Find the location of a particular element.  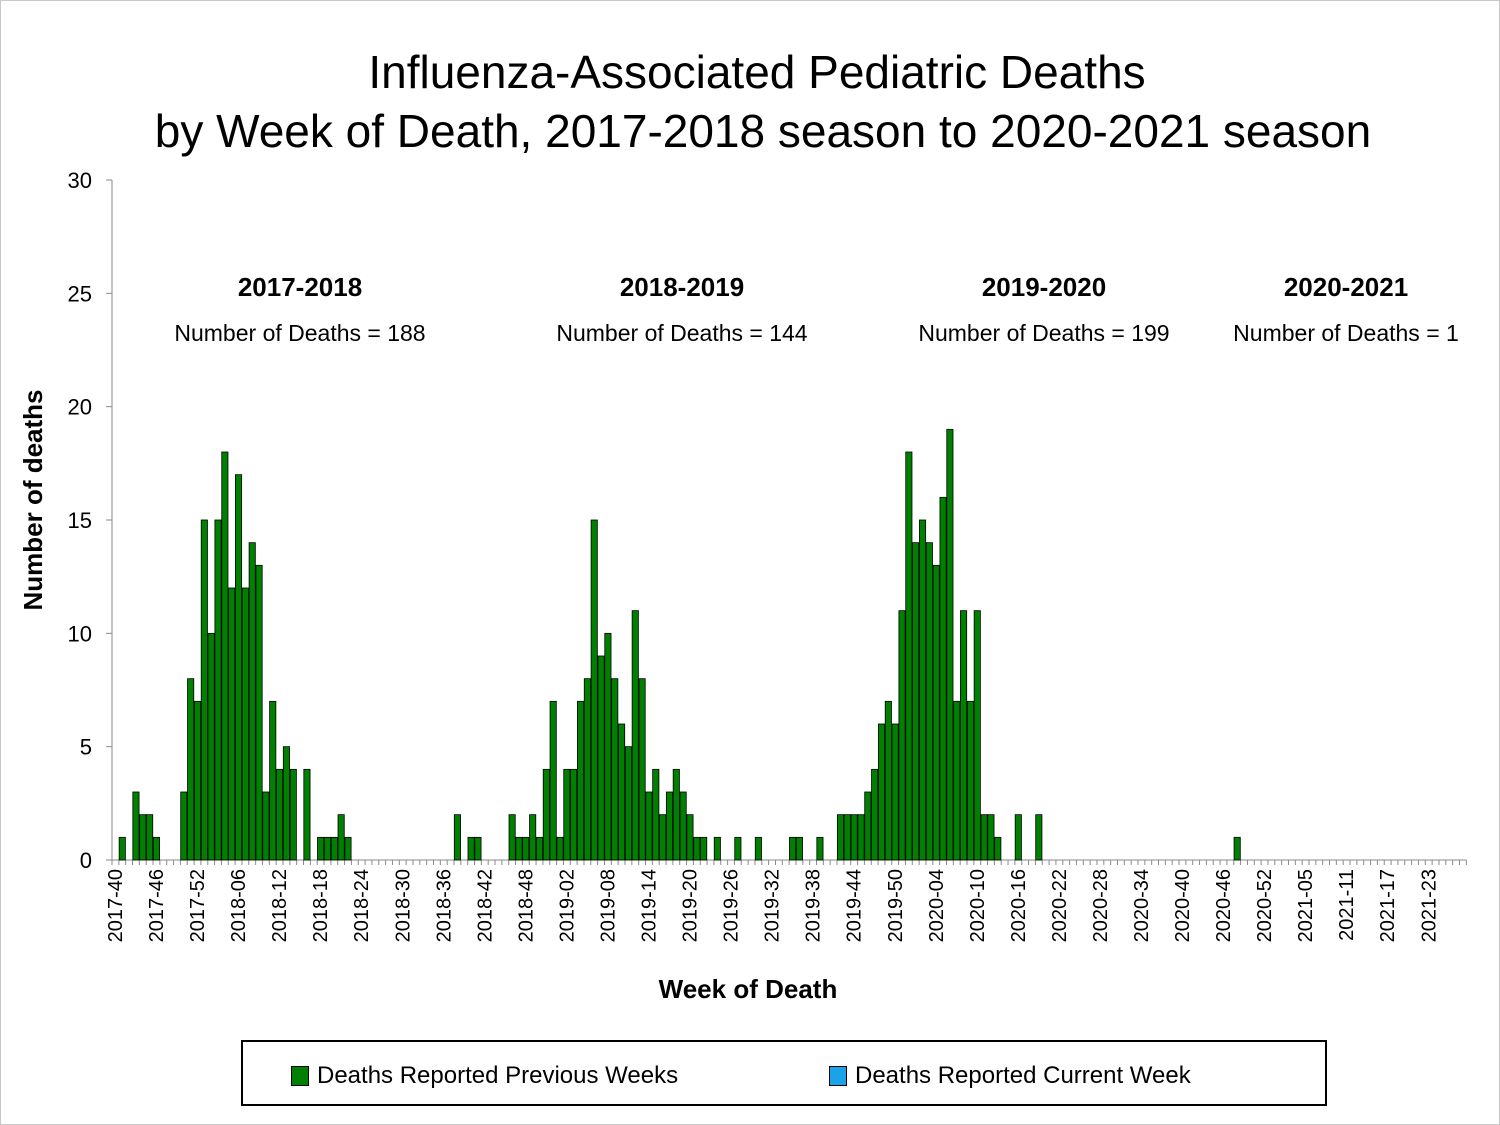

x-tick-label: 2017-46 is located at coordinates (157, 905).